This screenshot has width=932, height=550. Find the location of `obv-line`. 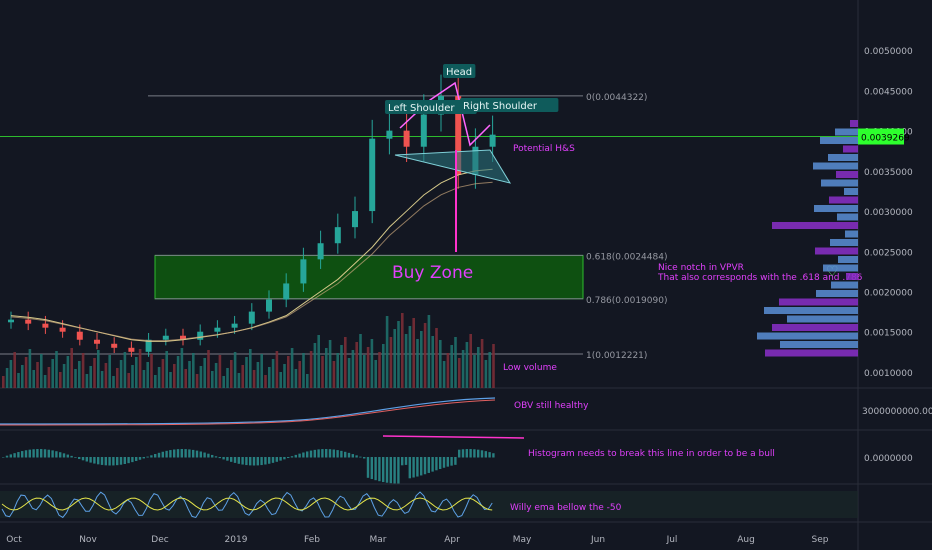

obv-line is located at coordinates (248, 411).